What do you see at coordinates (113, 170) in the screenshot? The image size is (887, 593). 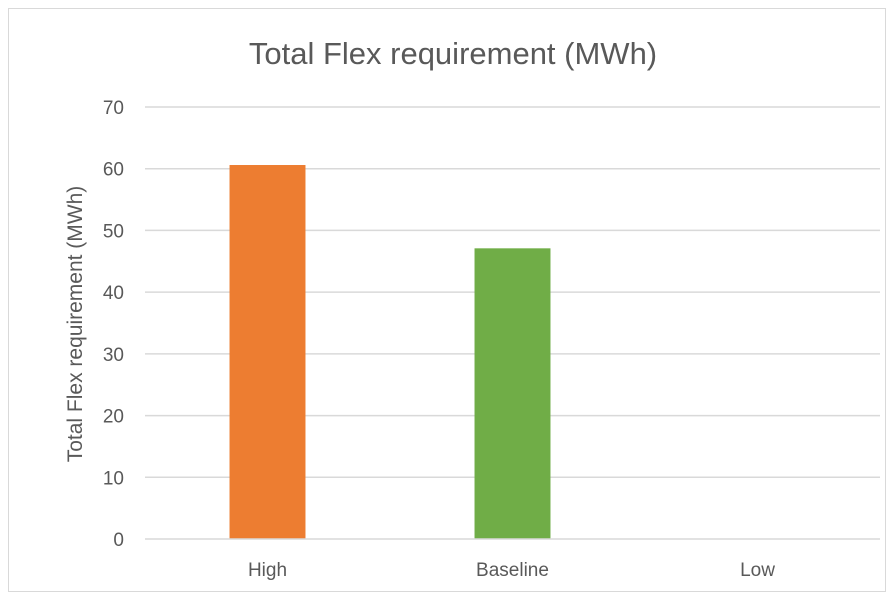 I see `y-tick-label: 60` at bounding box center [113, 170].